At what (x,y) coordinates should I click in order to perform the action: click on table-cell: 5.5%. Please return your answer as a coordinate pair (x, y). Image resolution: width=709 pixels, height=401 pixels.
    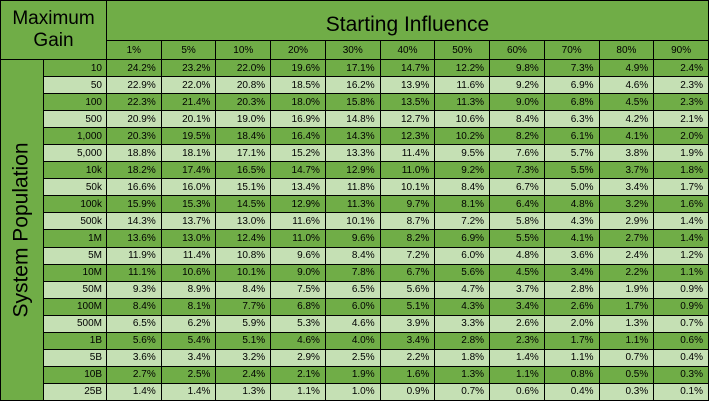
    Looking at the image, I should click on (517, 238).